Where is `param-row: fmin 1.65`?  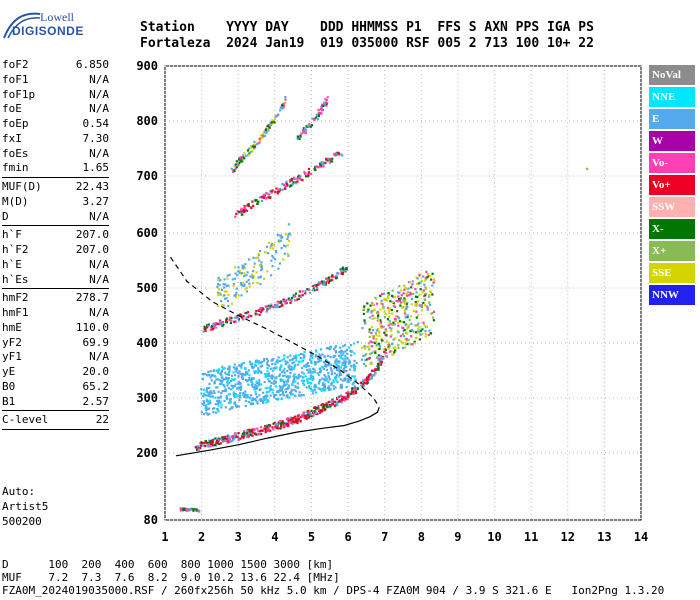
param-row: fmin 1.65 is located at coordinates (55, 168).